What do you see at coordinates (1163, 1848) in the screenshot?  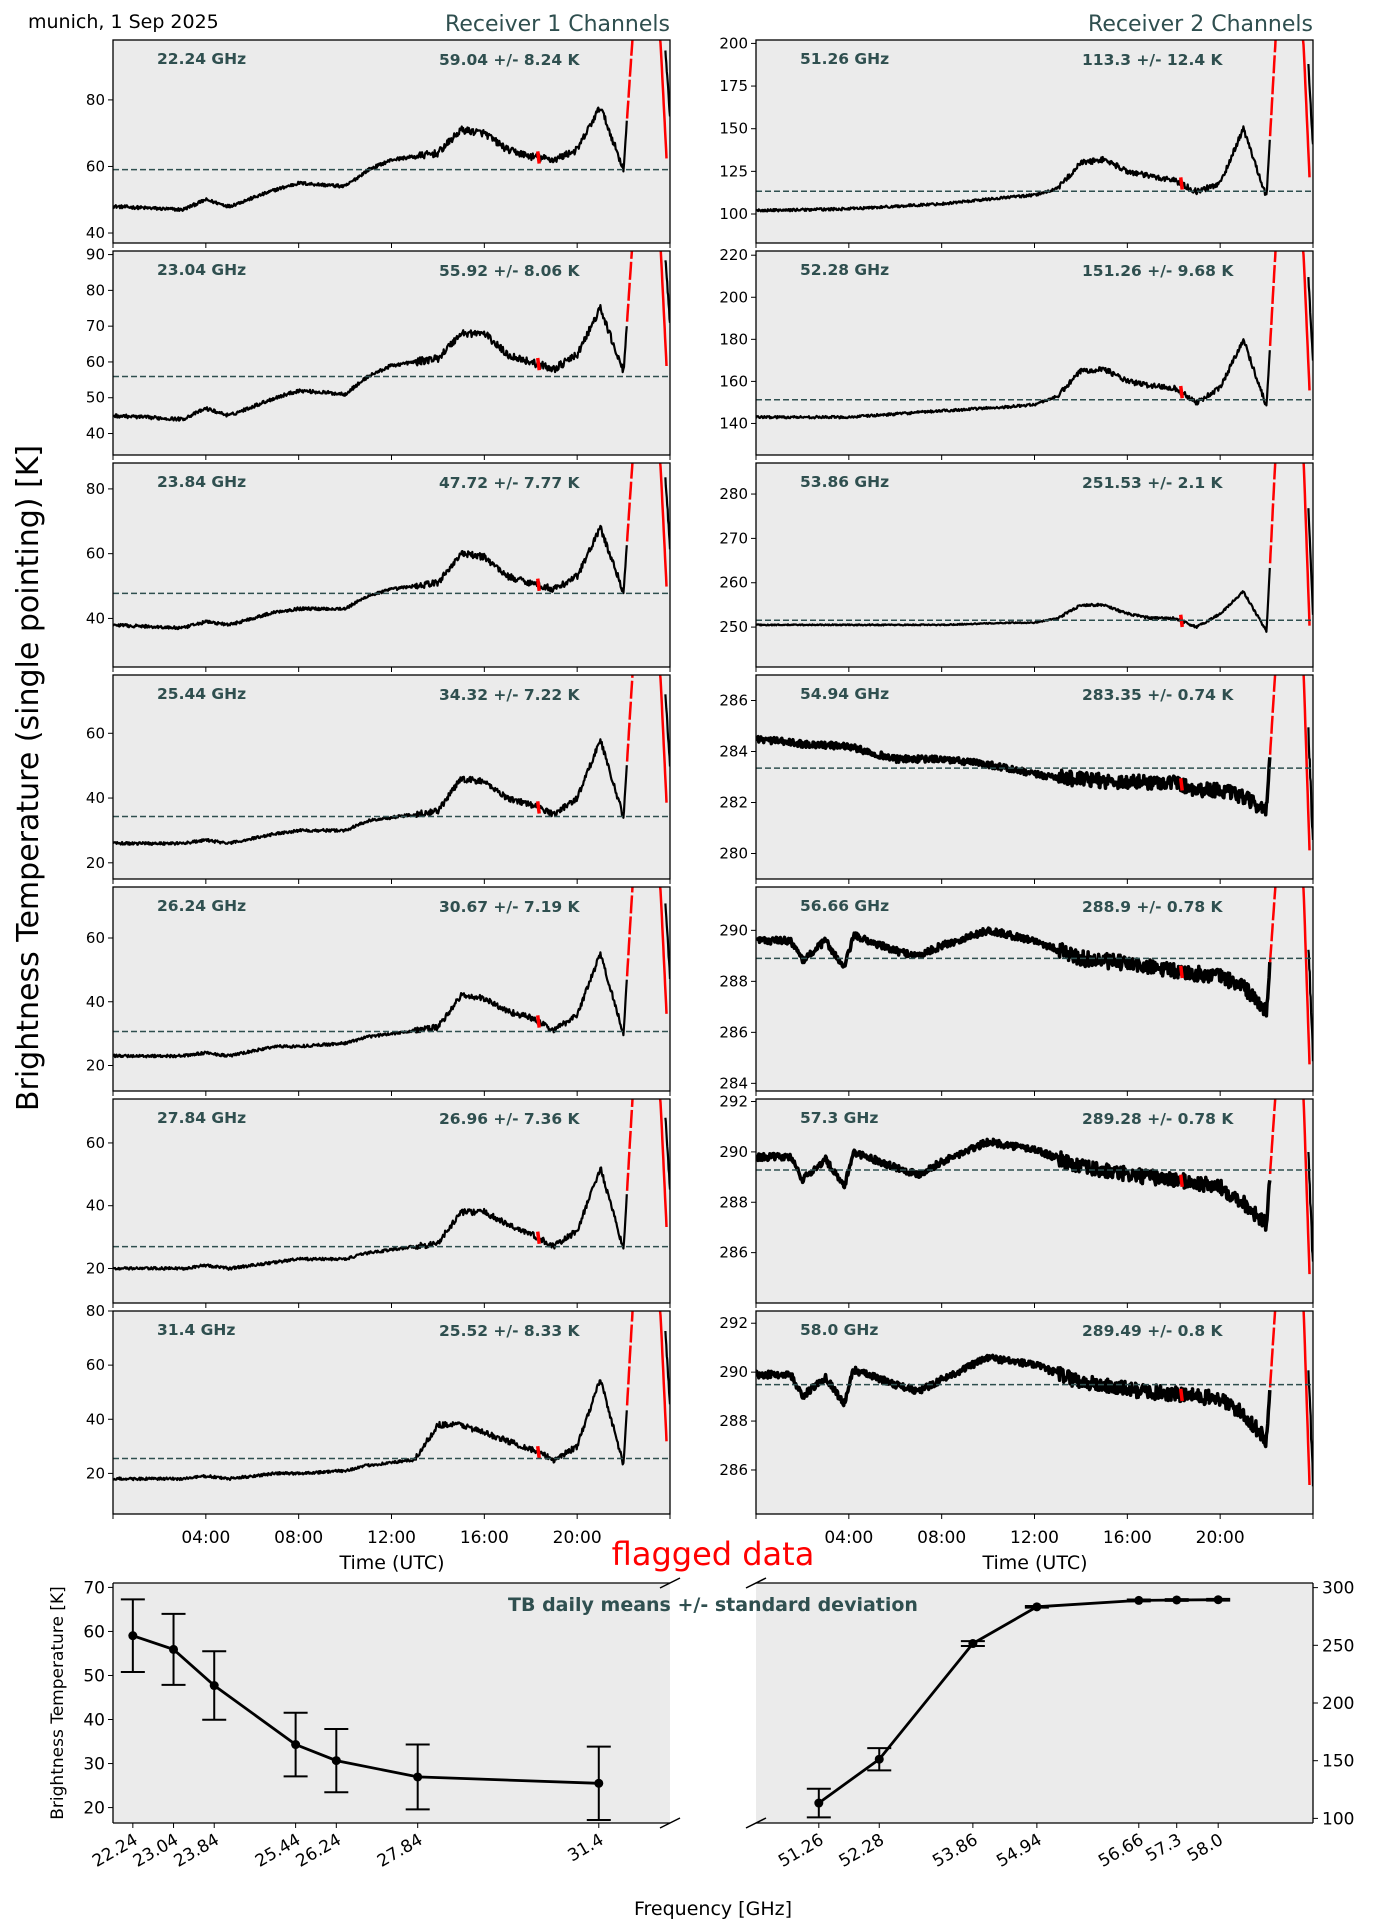 I see `x-tick-label: 57.3` at bounding box center [1163, 1848].